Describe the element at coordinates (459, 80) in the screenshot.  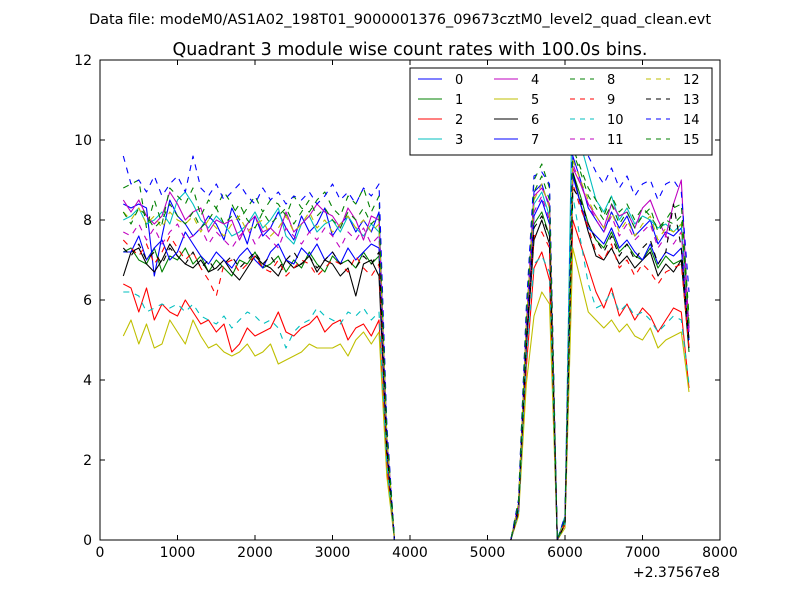
I see `legend-label-0: 0` at that location.